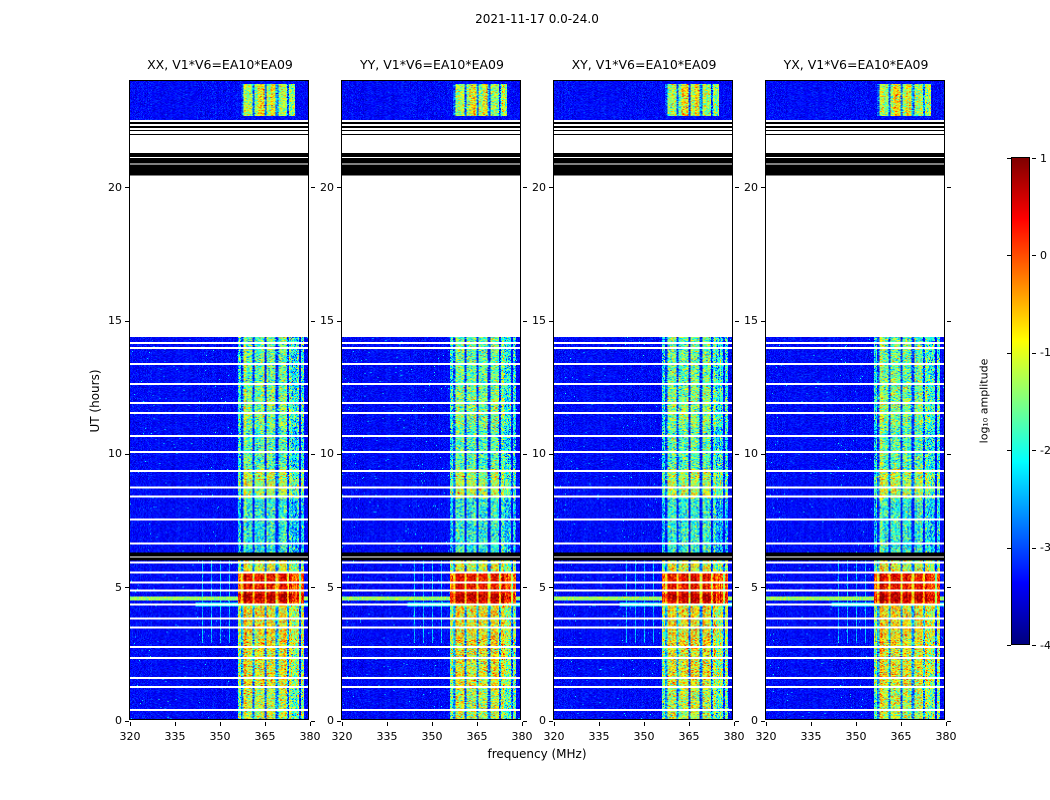  I want to click on spectrogram-canvas-yx, so click(855, 400).